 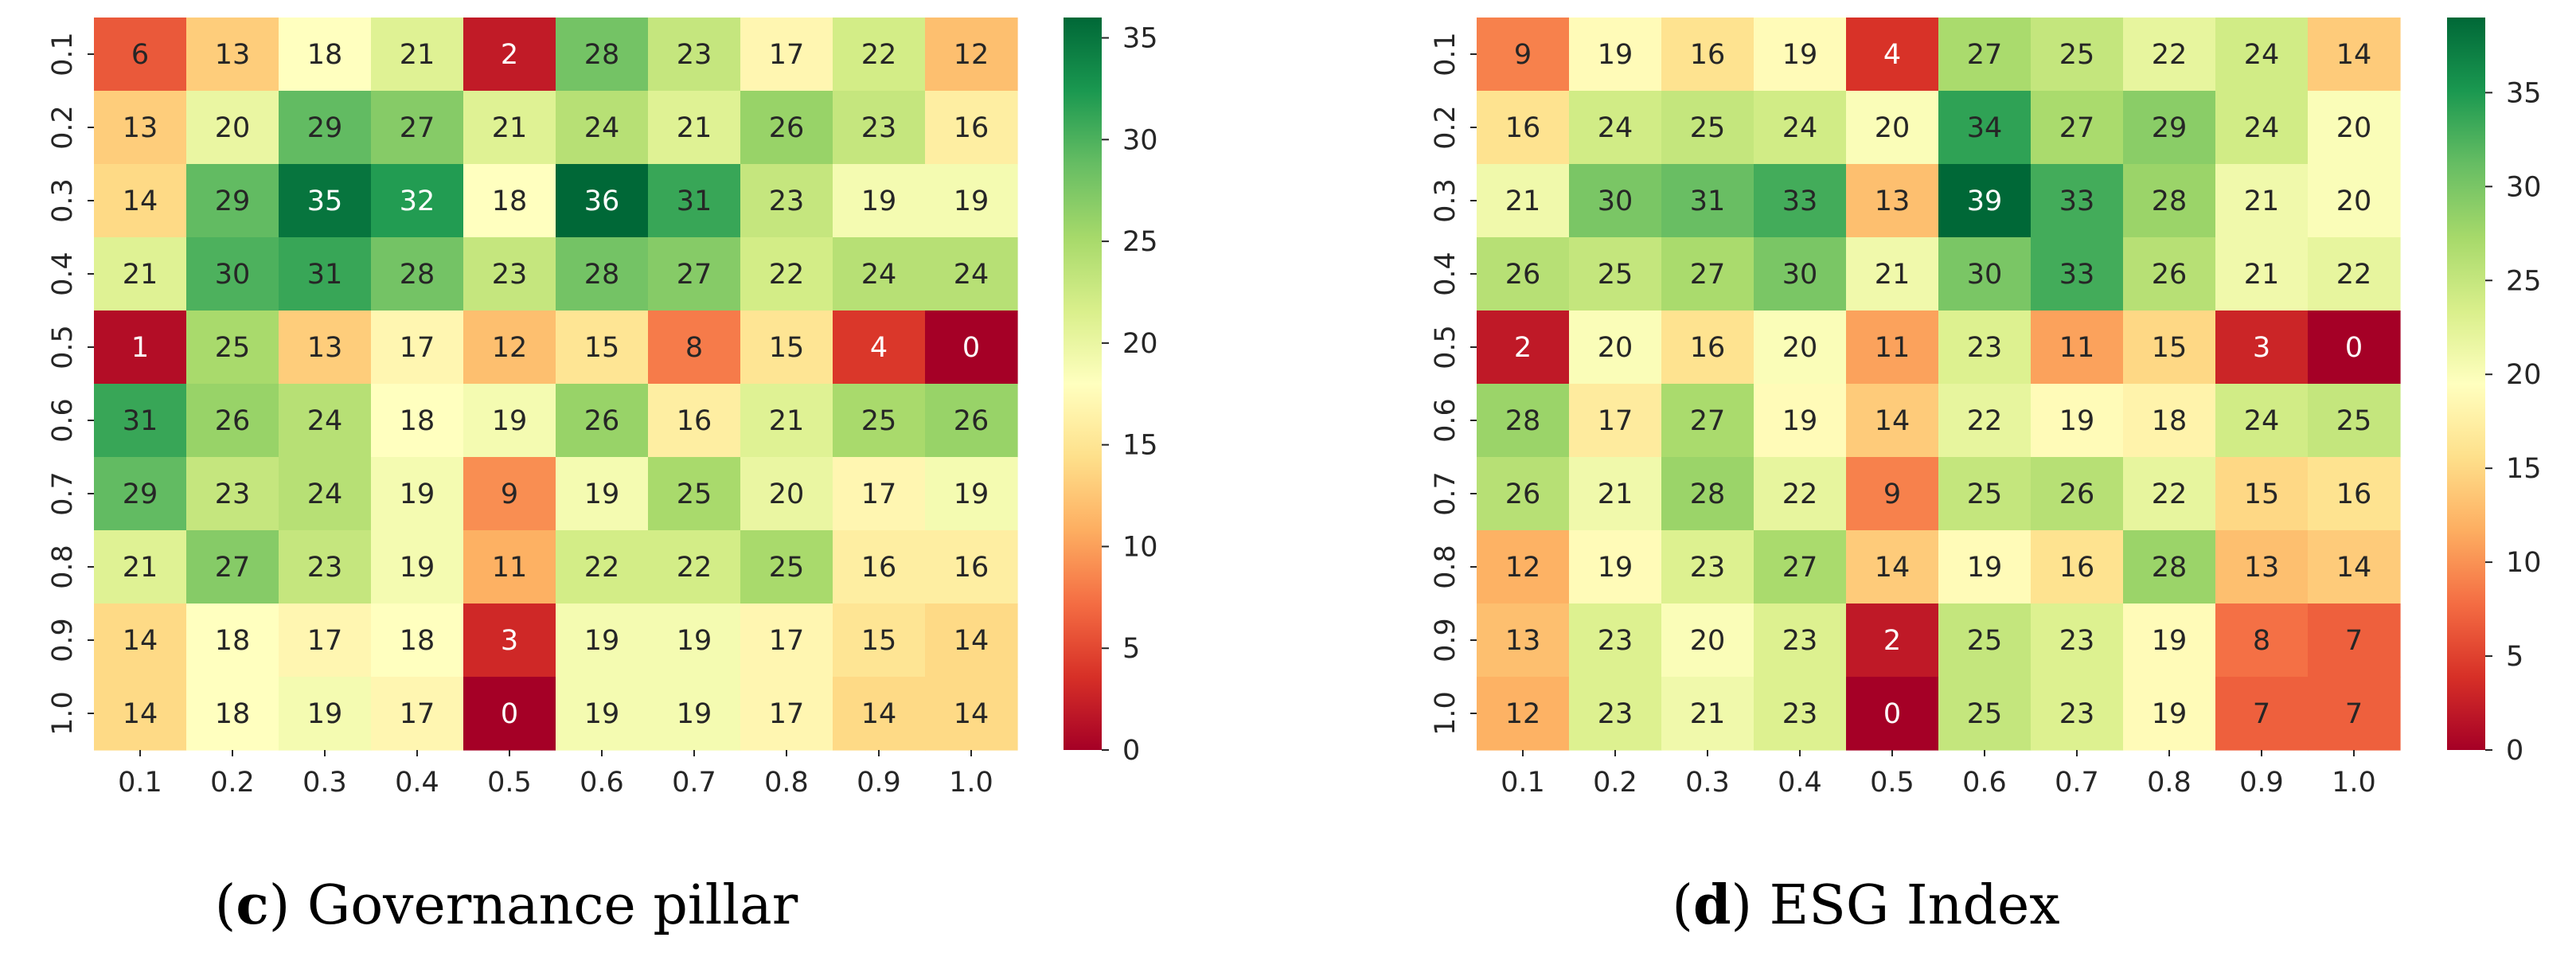 What do you see at coordinates (1446, 274) in the screenshot?
I see `y-tick-label: 0.4` at bounding box center [1446, 274].